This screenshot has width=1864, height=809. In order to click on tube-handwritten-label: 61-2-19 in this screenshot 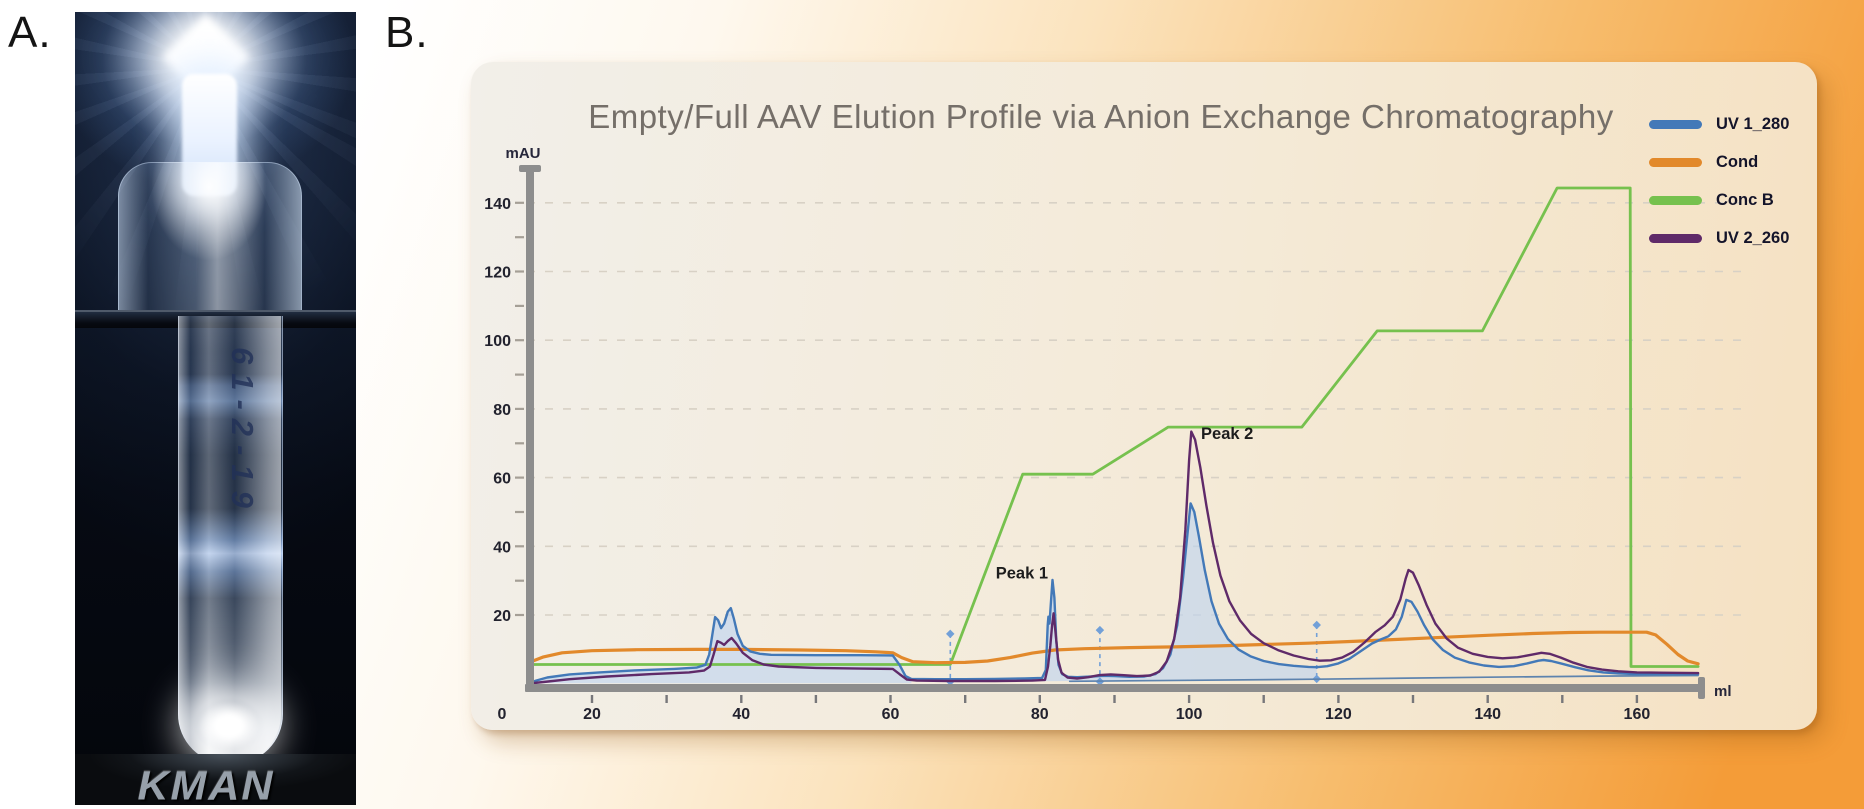, I will do `click(242, 432)`.